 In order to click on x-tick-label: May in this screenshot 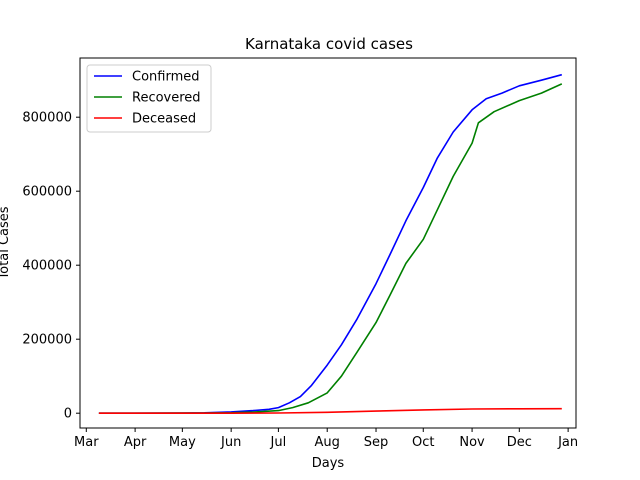, I will do `click(182, 442)`.